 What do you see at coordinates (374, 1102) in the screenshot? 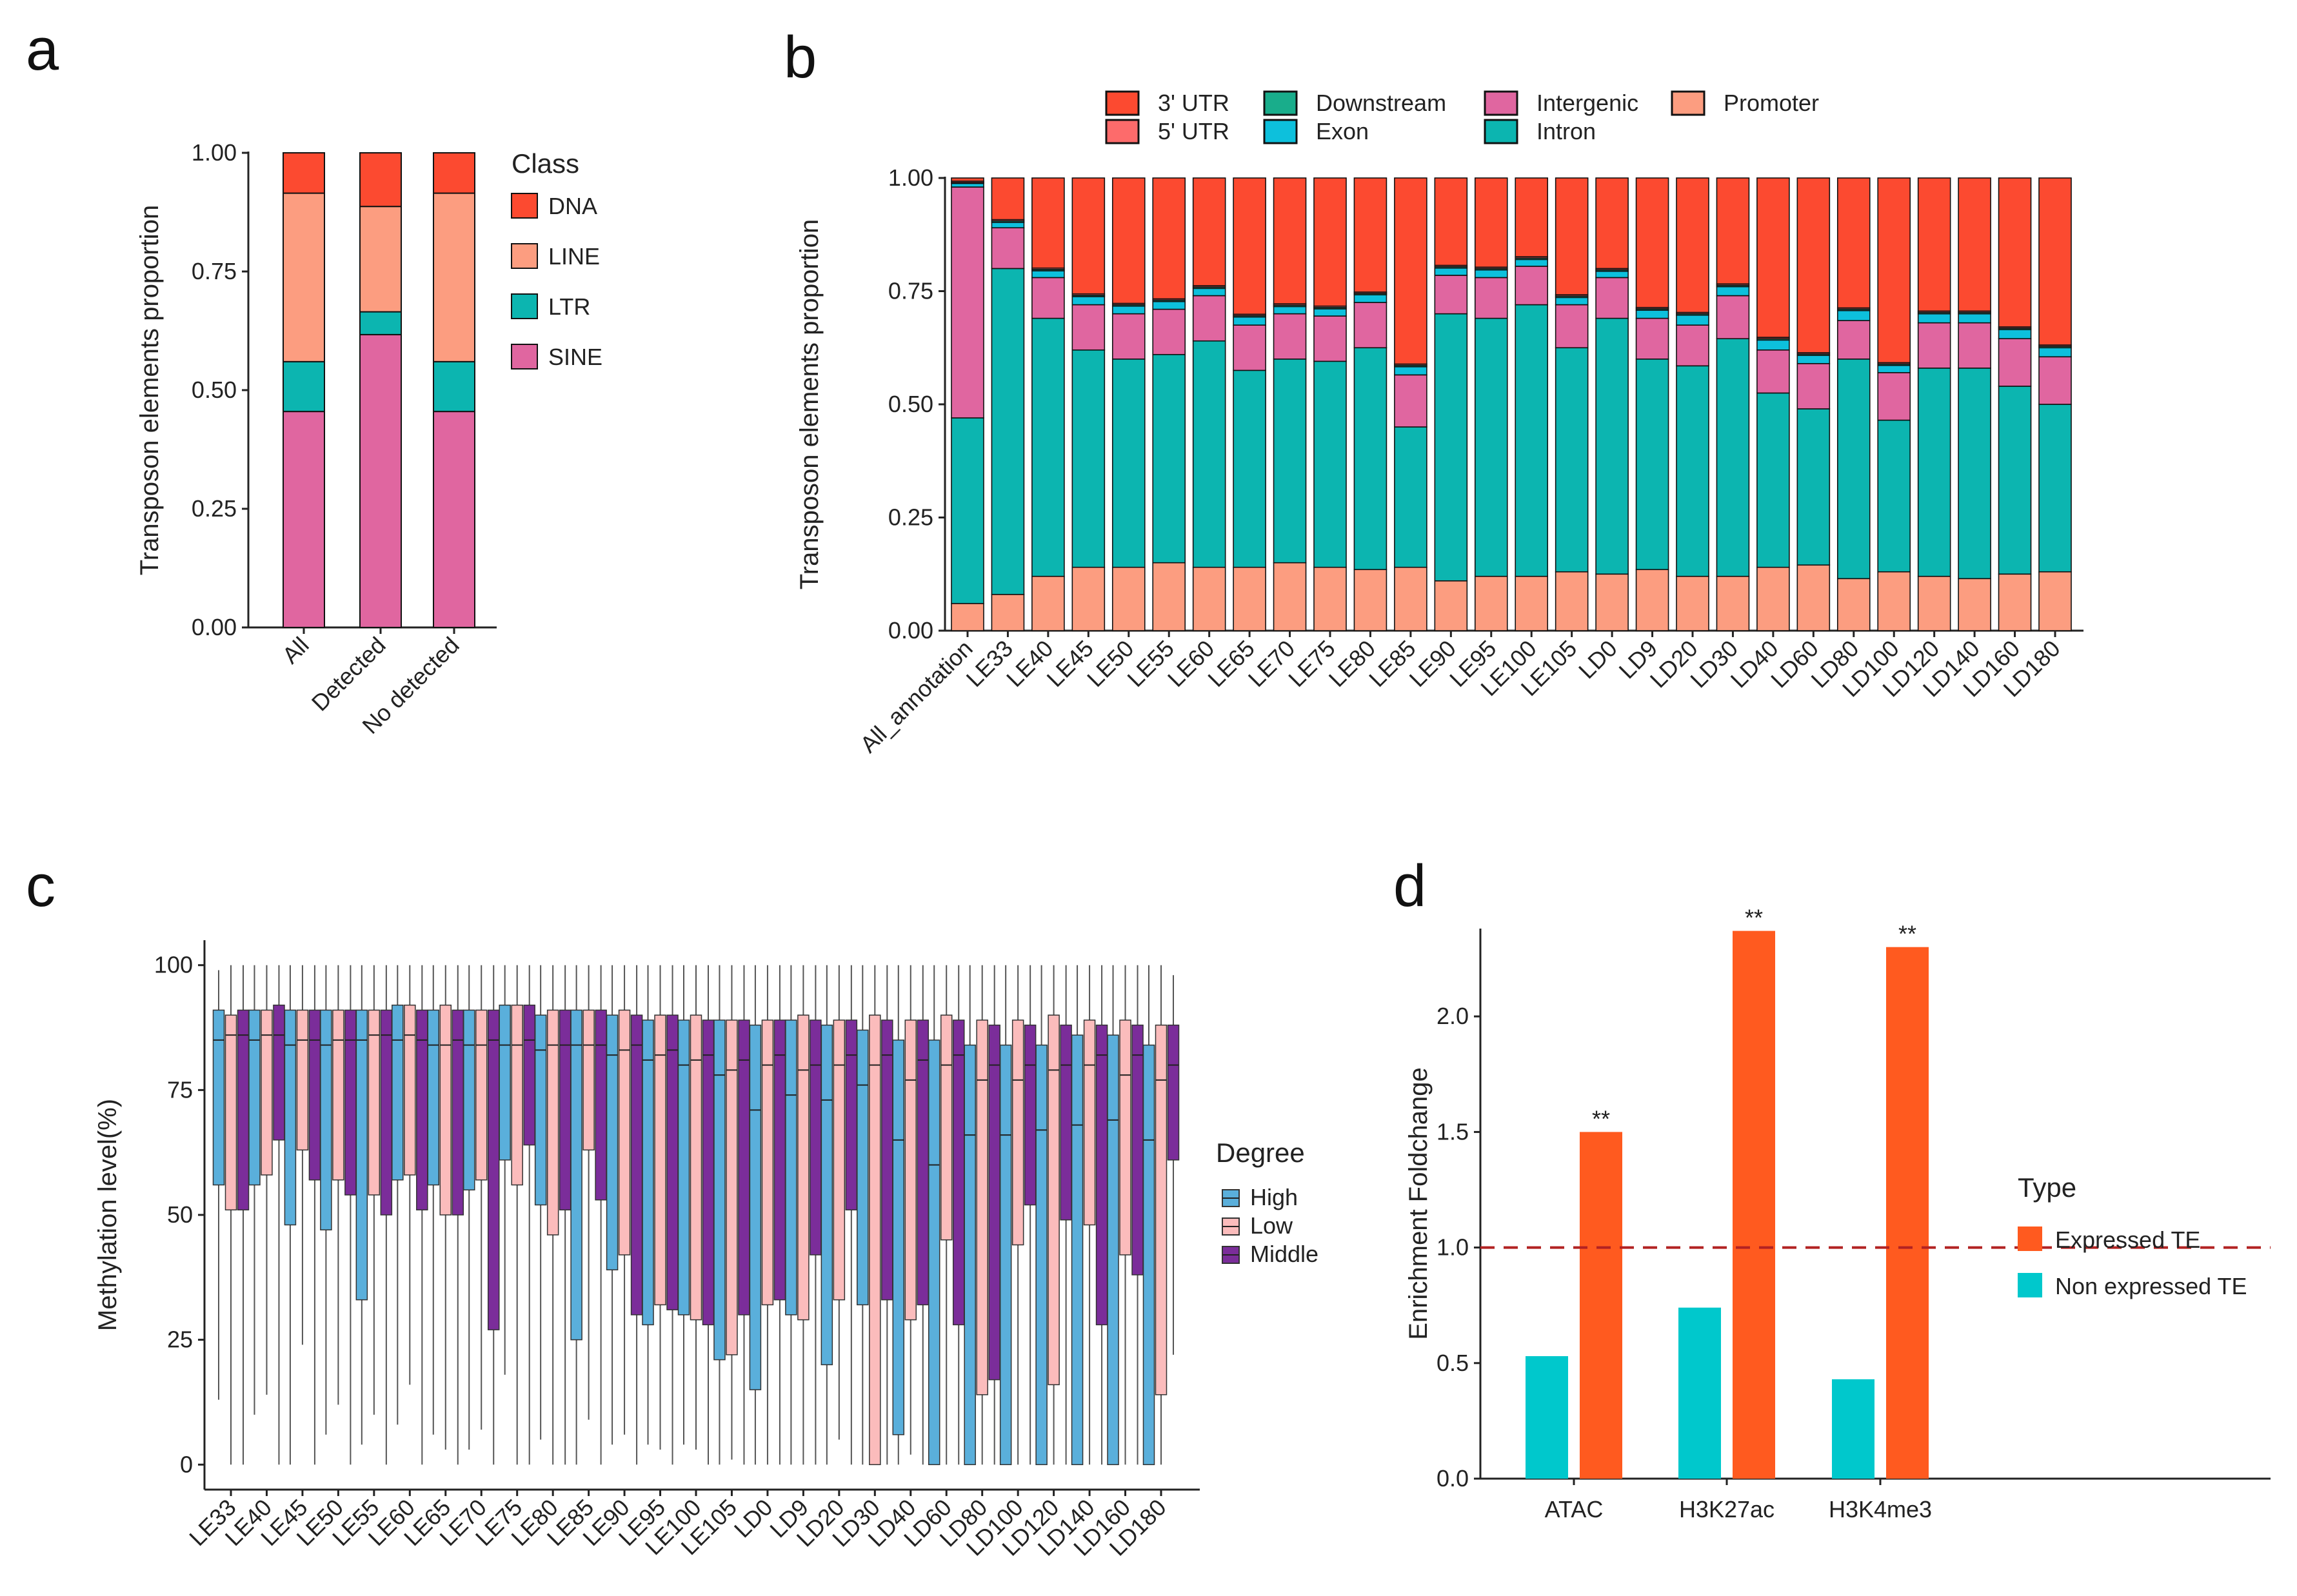
I see `box-low-le55` at bounding box center [374, 1102].